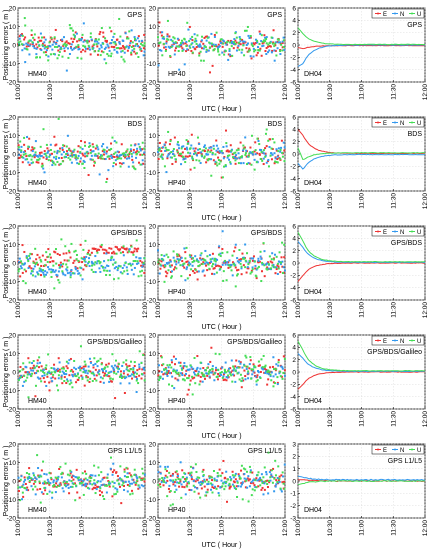 This screenshot has height=550, width=433. I want to click on tick-label-y: 4, so click(294, 348).